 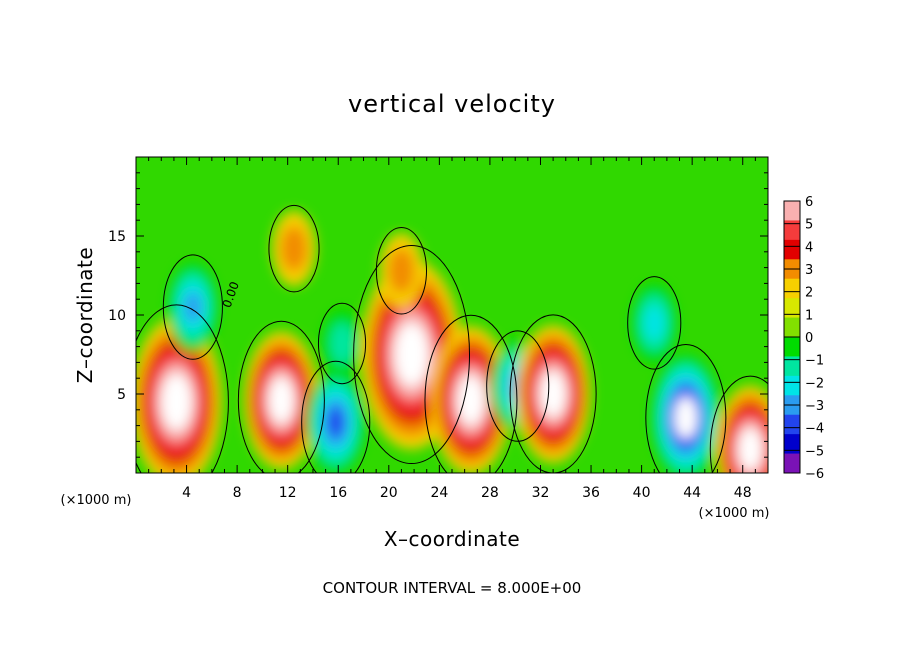 I want to click on x-tick-label: 28, so click(x=490, y=493).